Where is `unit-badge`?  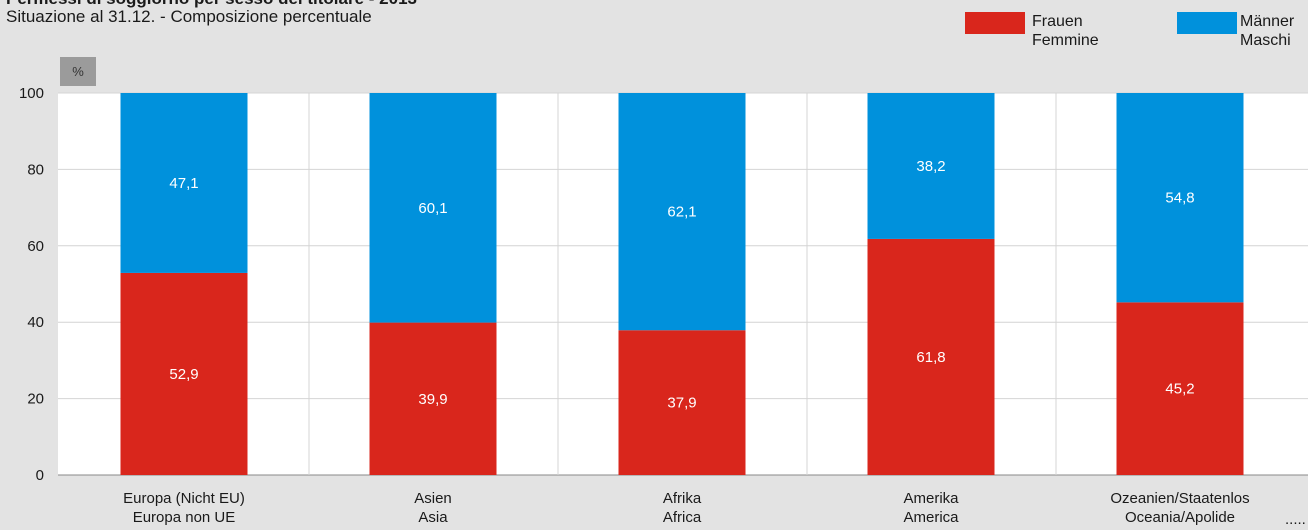 unit-badge is located at coordinates (78, 71).